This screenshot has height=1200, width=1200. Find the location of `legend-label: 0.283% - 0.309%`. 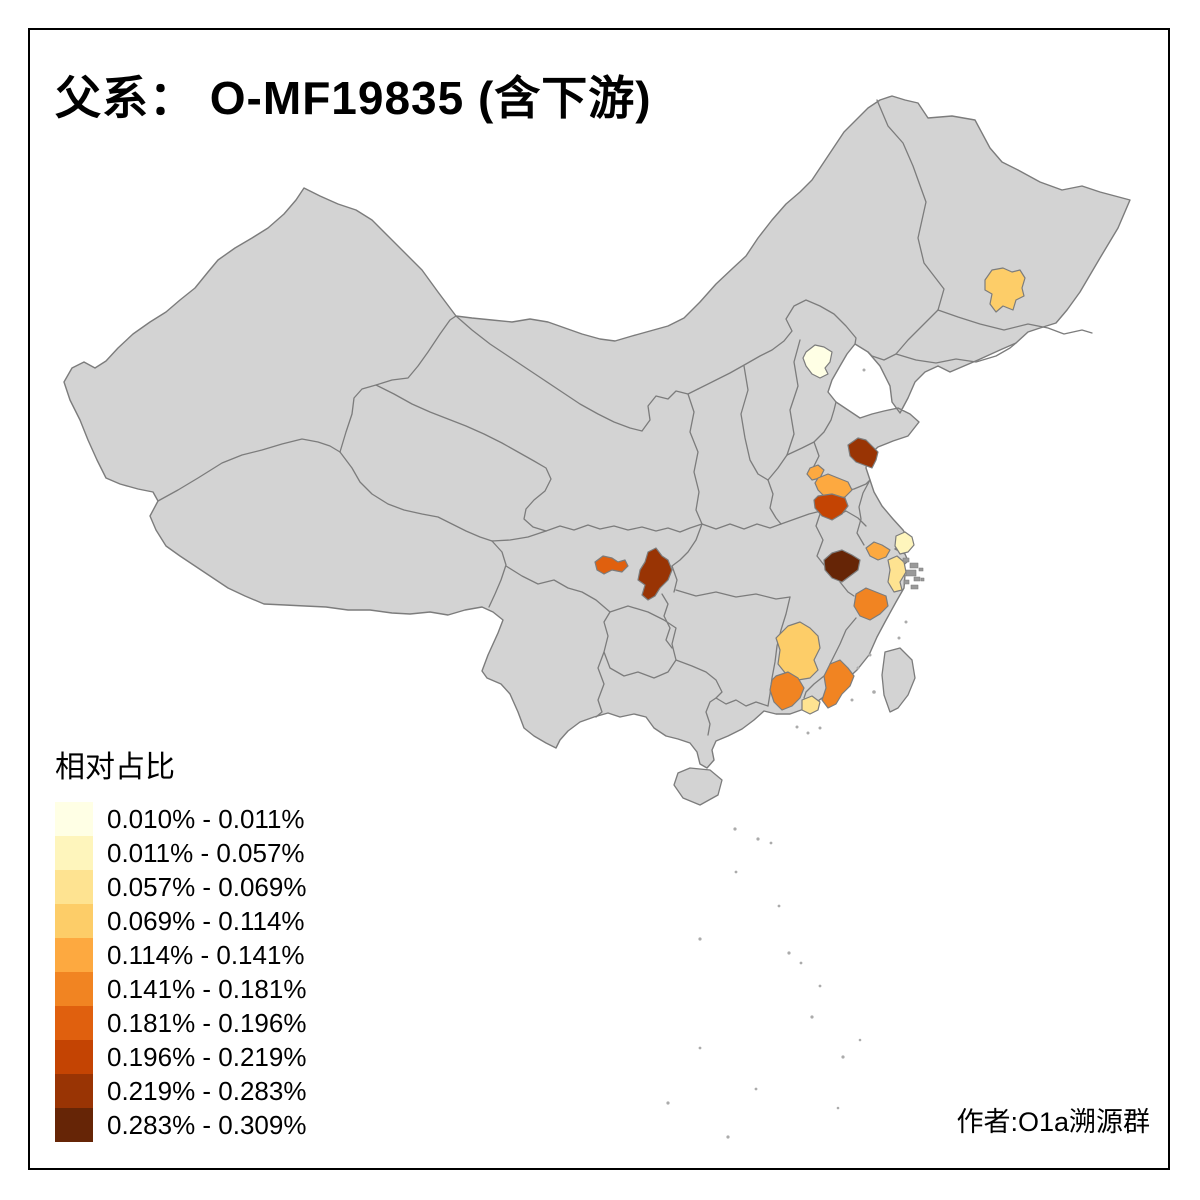

legend-label: 0.283% - 0.309% is located at coordinates (207, 1124).